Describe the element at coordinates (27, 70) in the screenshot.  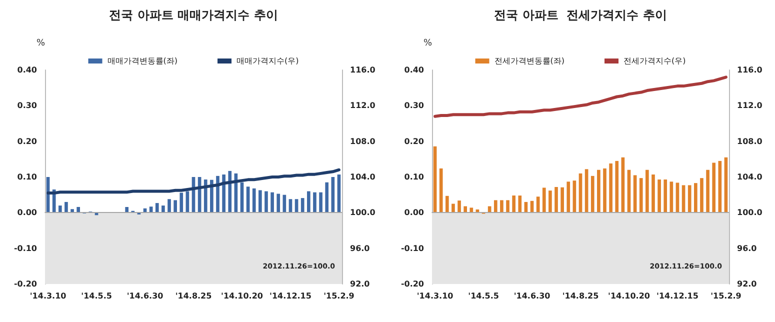
I see `y-tick-label: 0.40` at that location.